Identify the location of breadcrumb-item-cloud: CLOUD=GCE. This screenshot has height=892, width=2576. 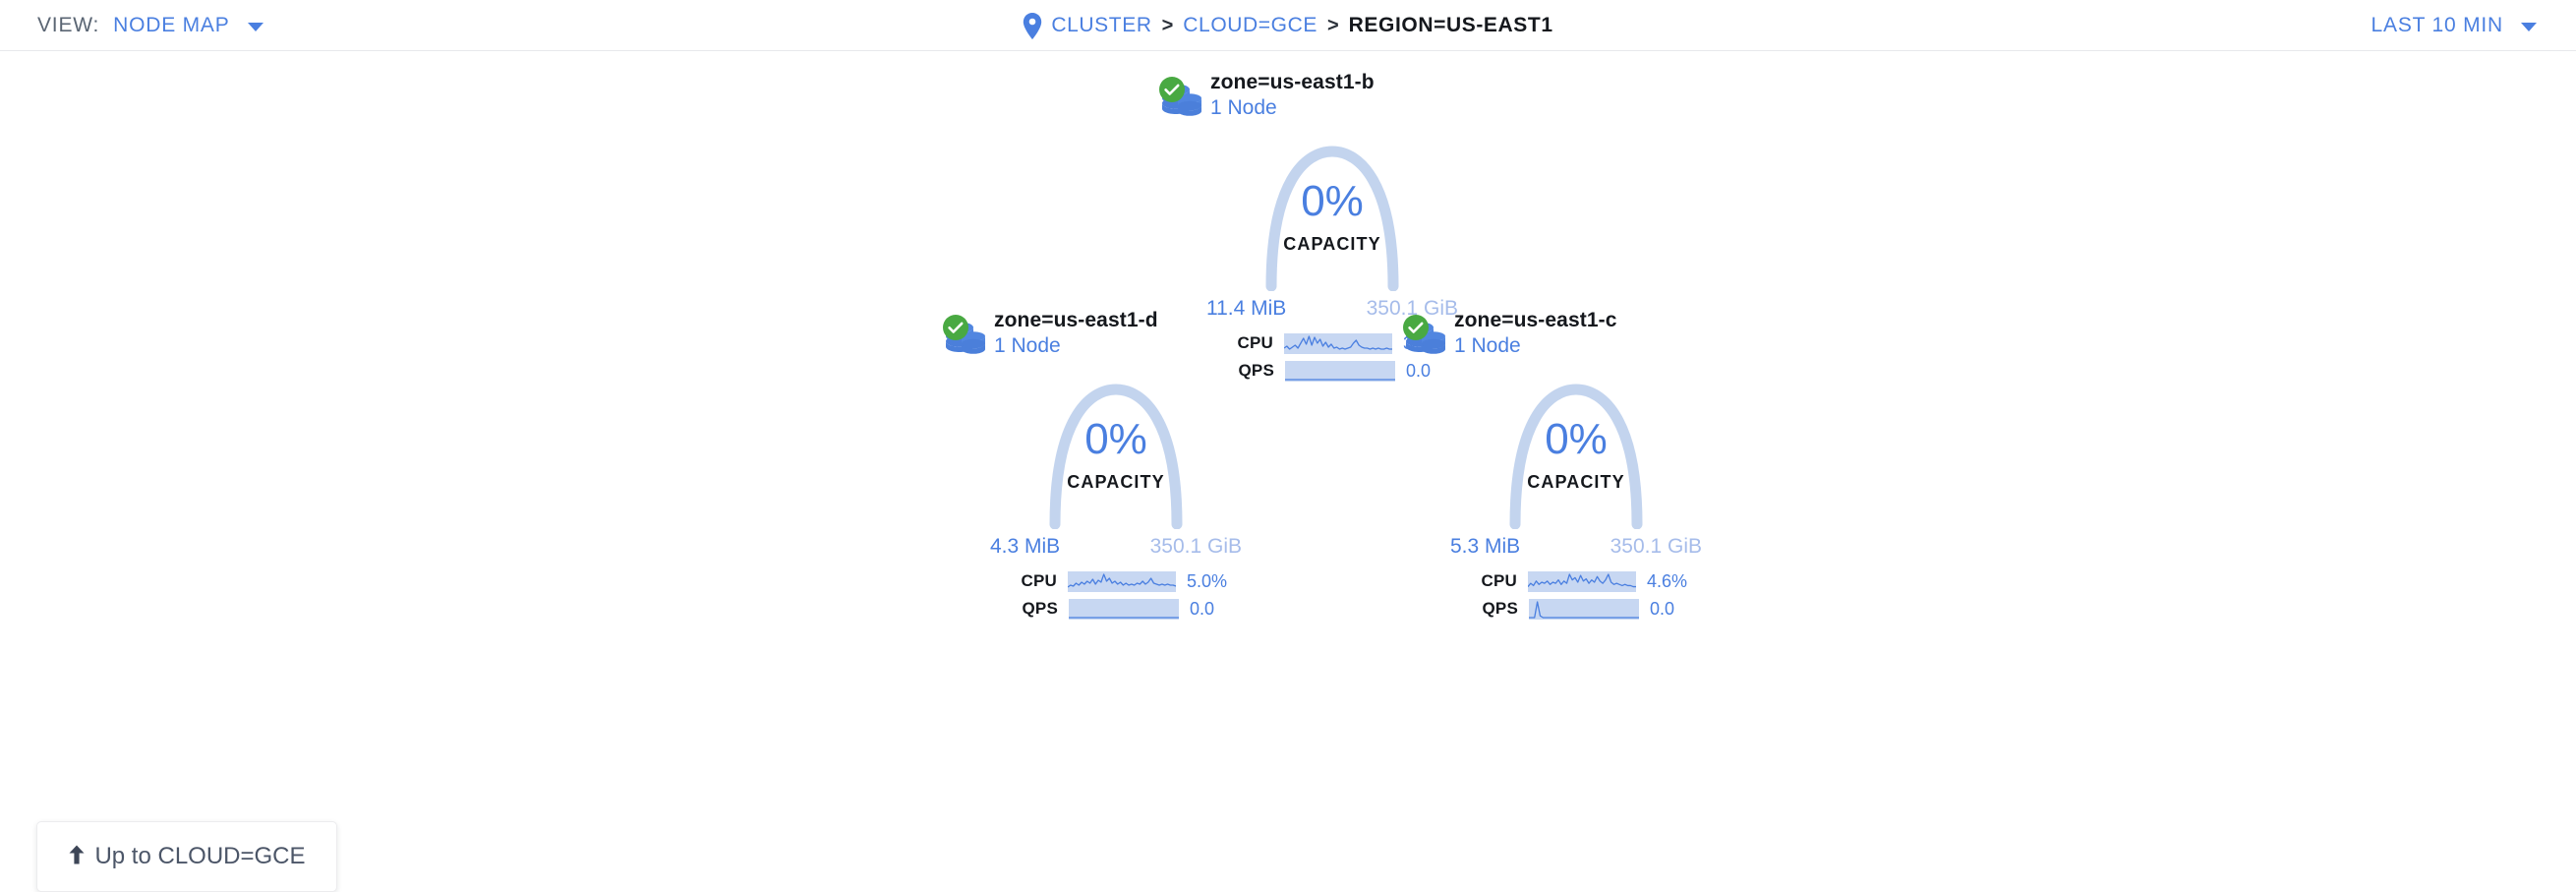
(1250, 25).